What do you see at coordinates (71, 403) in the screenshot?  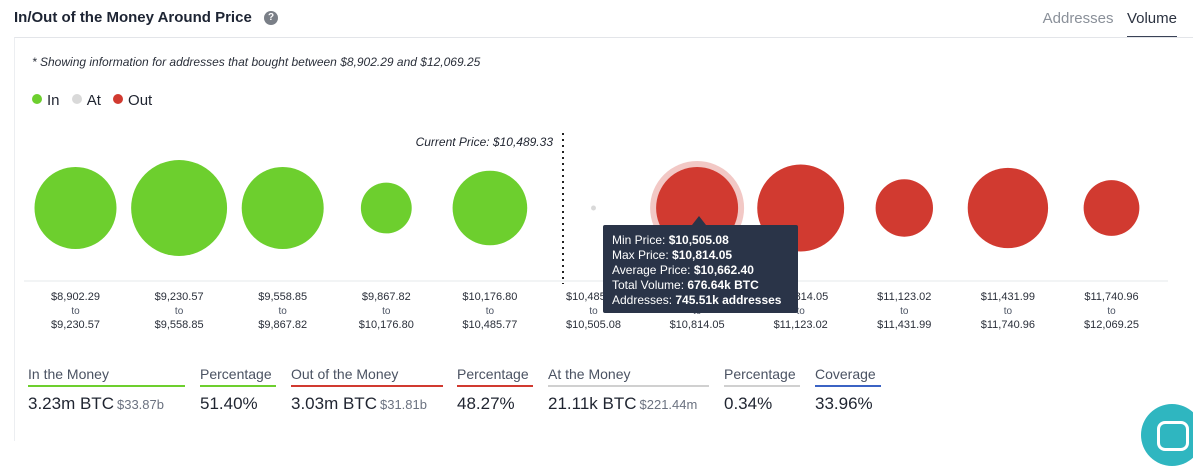 I see `stat-value: 3.23m BTC` at bounding box center [71, 403].